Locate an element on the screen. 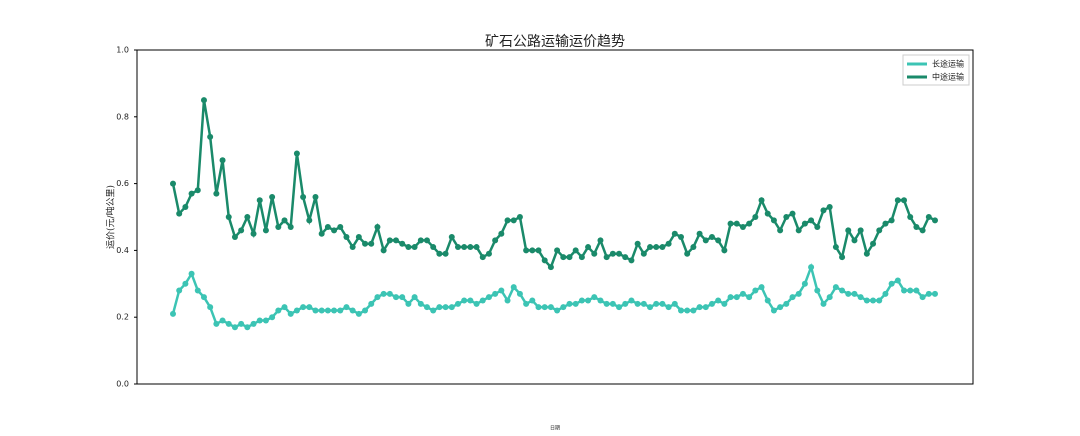  chart-title: 矿石公路运输运价趋势 is located at coordinates (555, 42).